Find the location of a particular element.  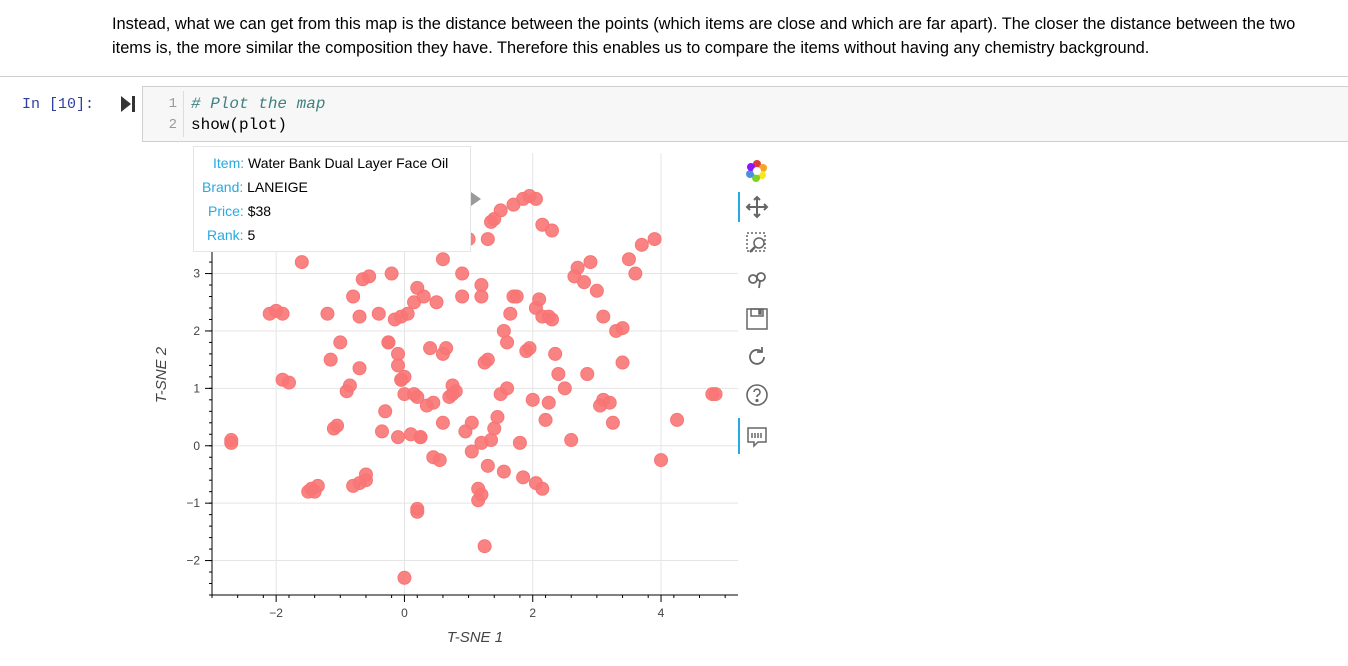

pan-icon is located at coordinates (757, 207).